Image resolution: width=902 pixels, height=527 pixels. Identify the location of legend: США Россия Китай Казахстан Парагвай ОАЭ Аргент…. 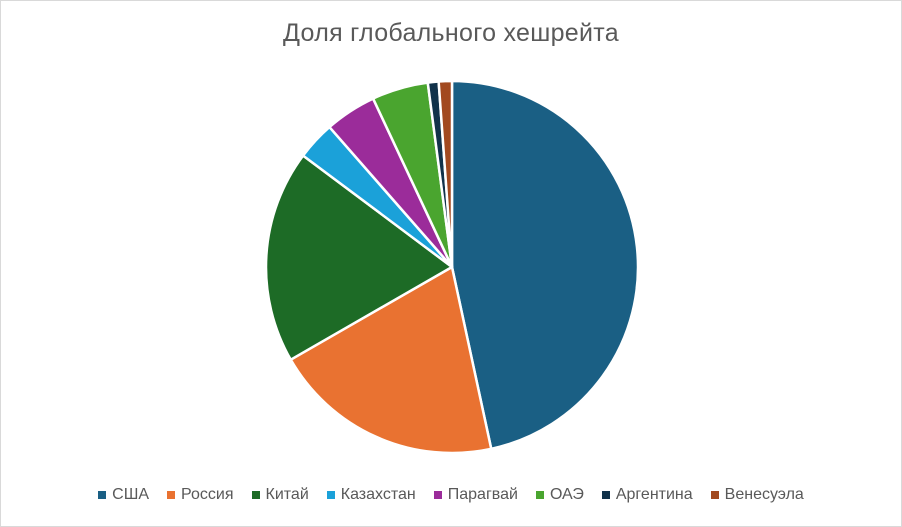
(451, 495).